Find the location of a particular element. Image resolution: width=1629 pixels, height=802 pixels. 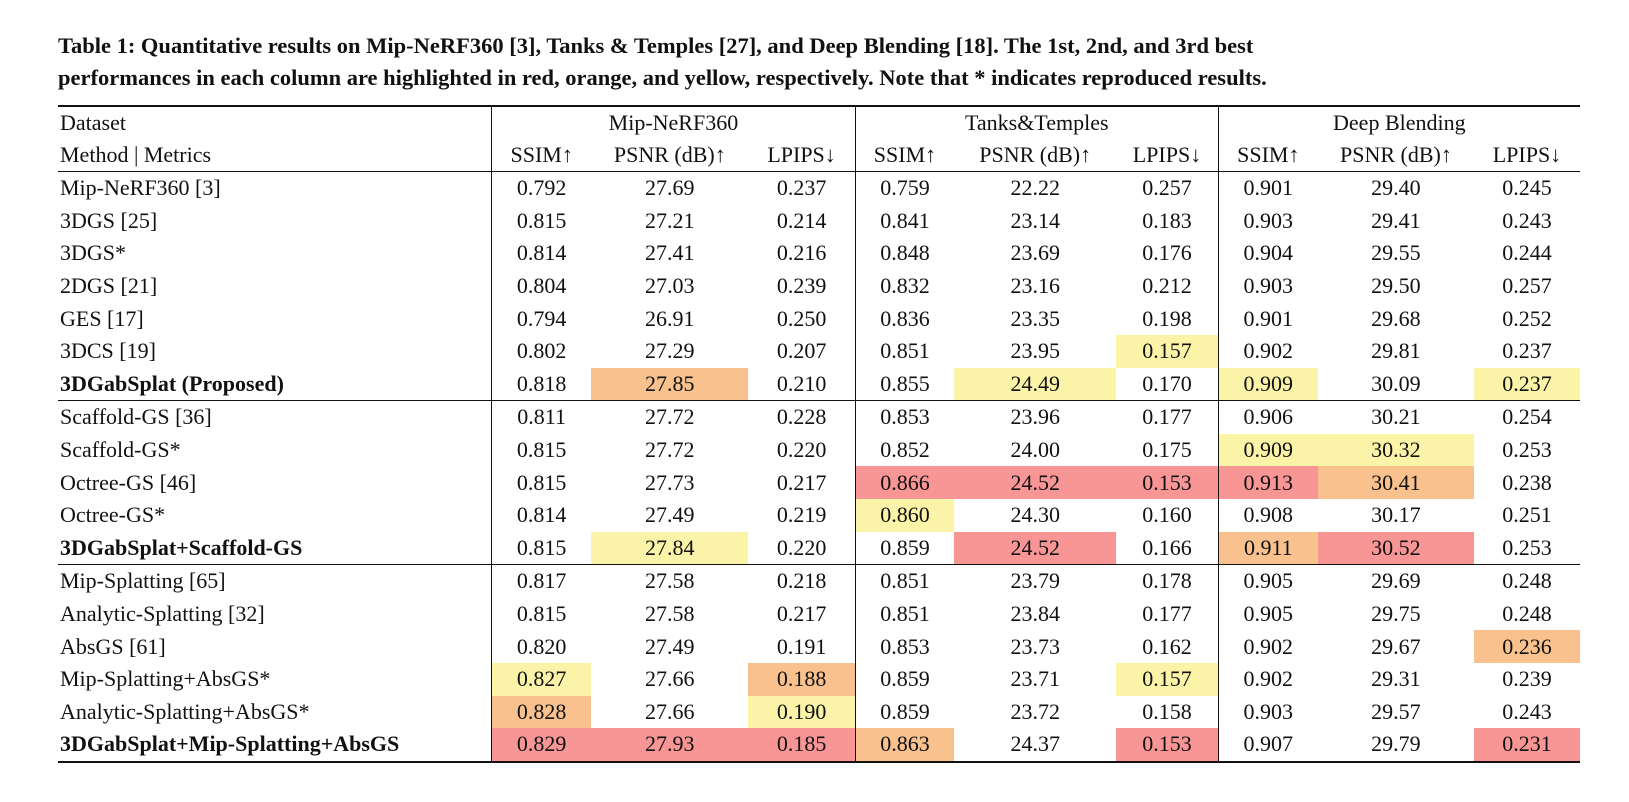

metric-cell: 0.231 is located at coordinates (1526, 745).